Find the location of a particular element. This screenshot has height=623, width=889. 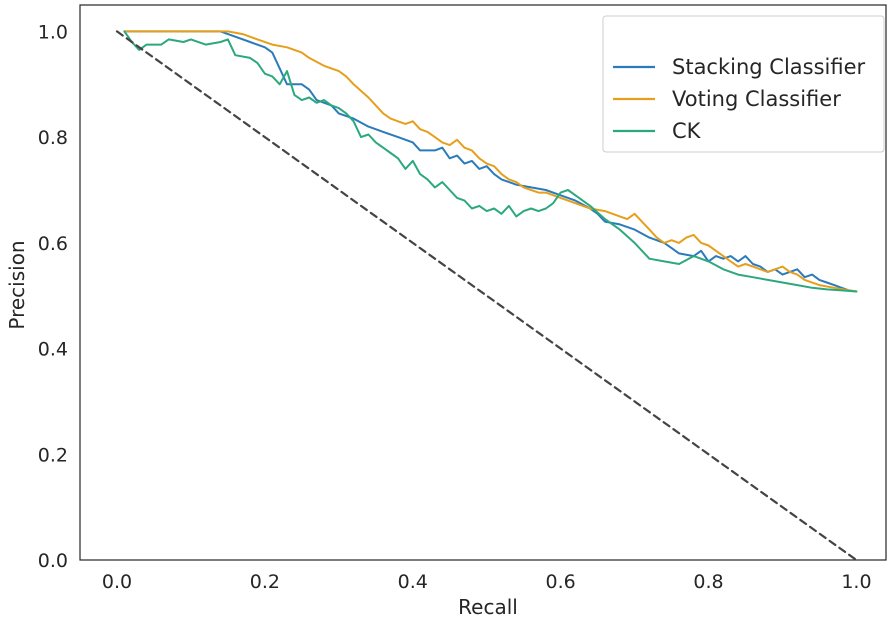

y-tick-label: 0.6 is located at coordinates (53, 244).